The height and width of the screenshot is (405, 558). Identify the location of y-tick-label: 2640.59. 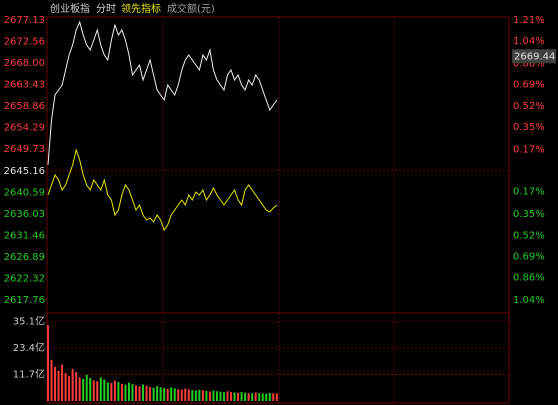
(24, 192).